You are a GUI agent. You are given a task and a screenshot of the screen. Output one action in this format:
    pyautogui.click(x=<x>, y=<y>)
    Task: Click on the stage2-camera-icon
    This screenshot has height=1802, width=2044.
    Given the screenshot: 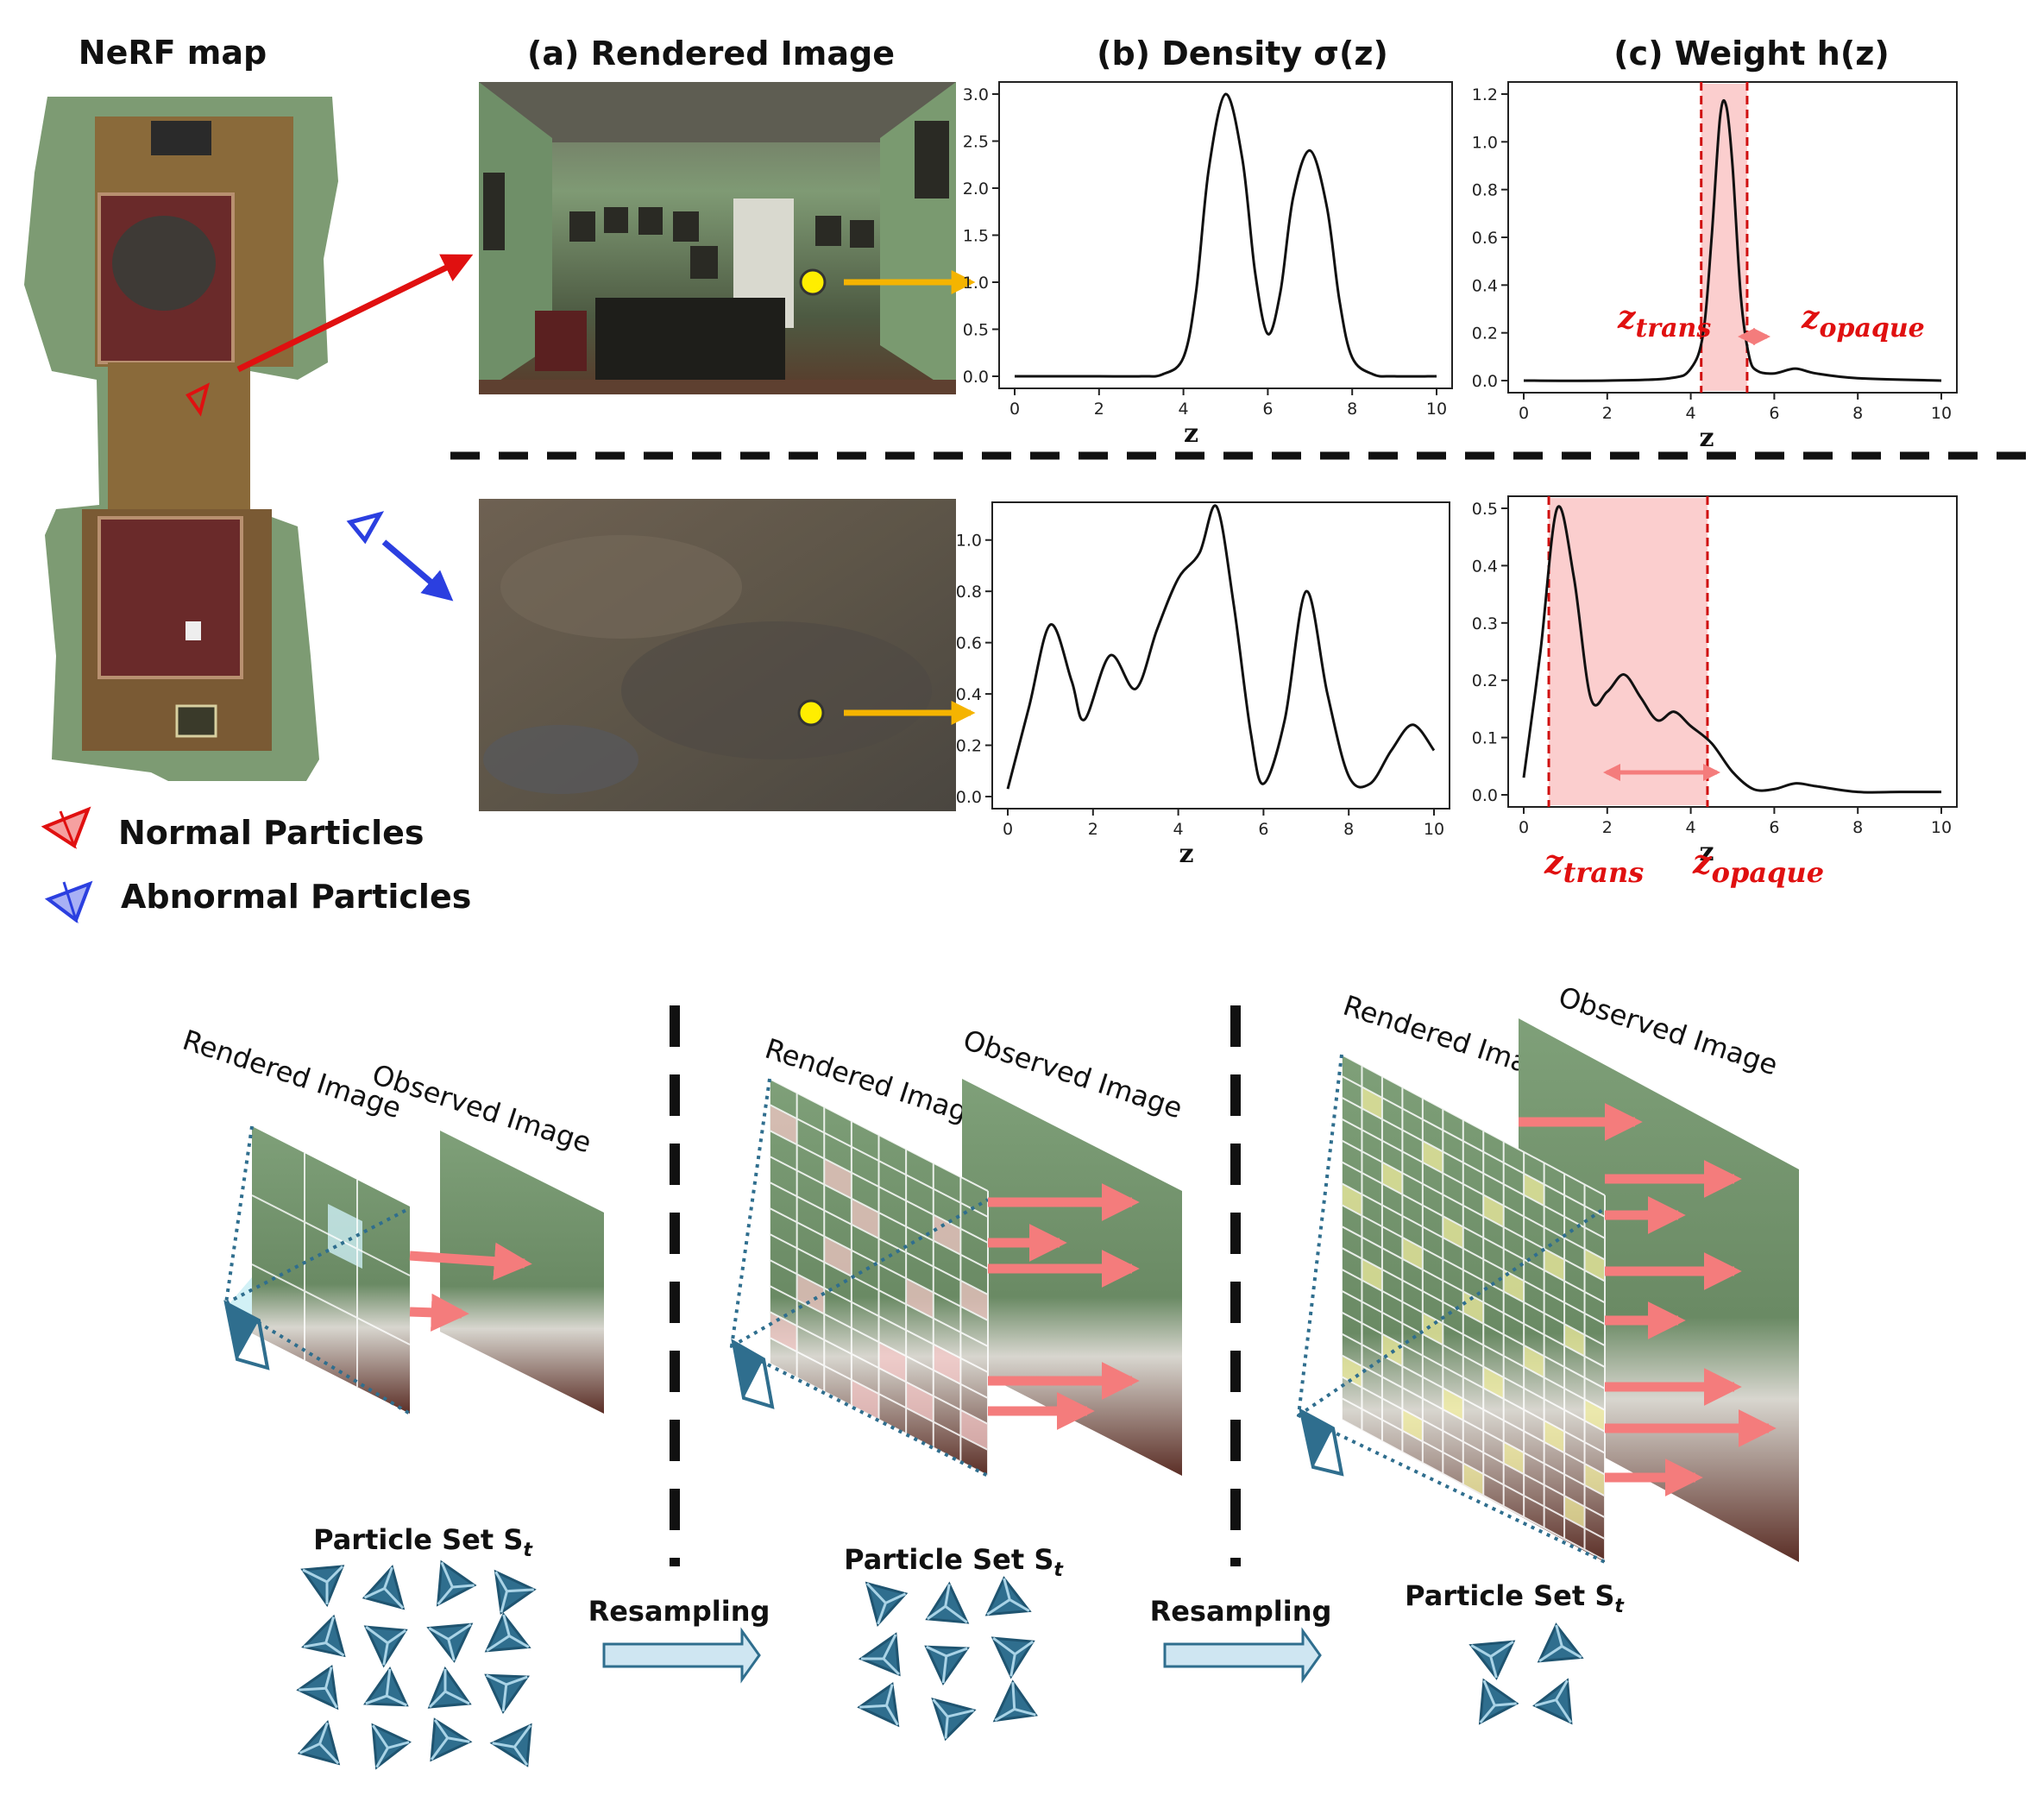 What is the action you would take?
    pyautogui.click(x=753, y=1374)
    